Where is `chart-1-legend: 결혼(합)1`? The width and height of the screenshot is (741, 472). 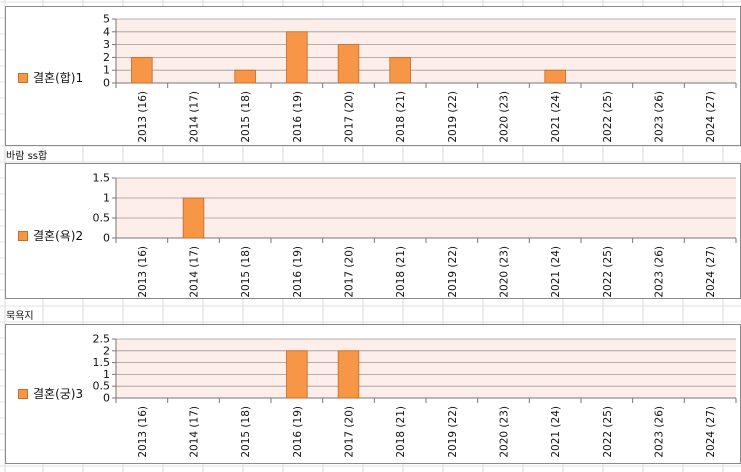 chart-1-legend: 결혼(합)1 is located at coordinates (50, 77).